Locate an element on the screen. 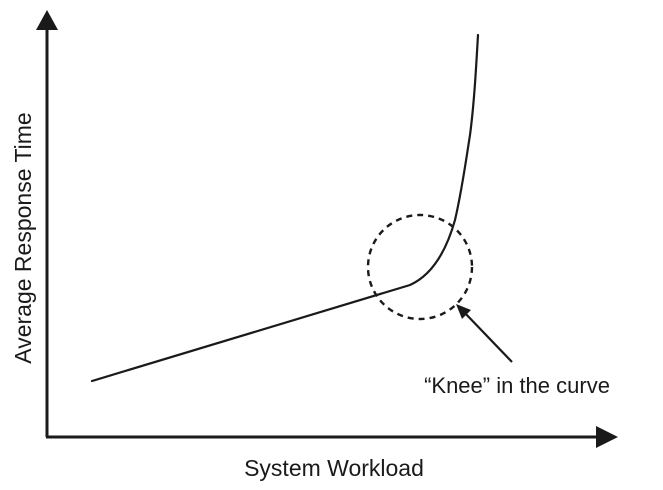 The height and width of the screenshot is (490, 663). annotation-arrowhead is located at coordinates (463, 311).